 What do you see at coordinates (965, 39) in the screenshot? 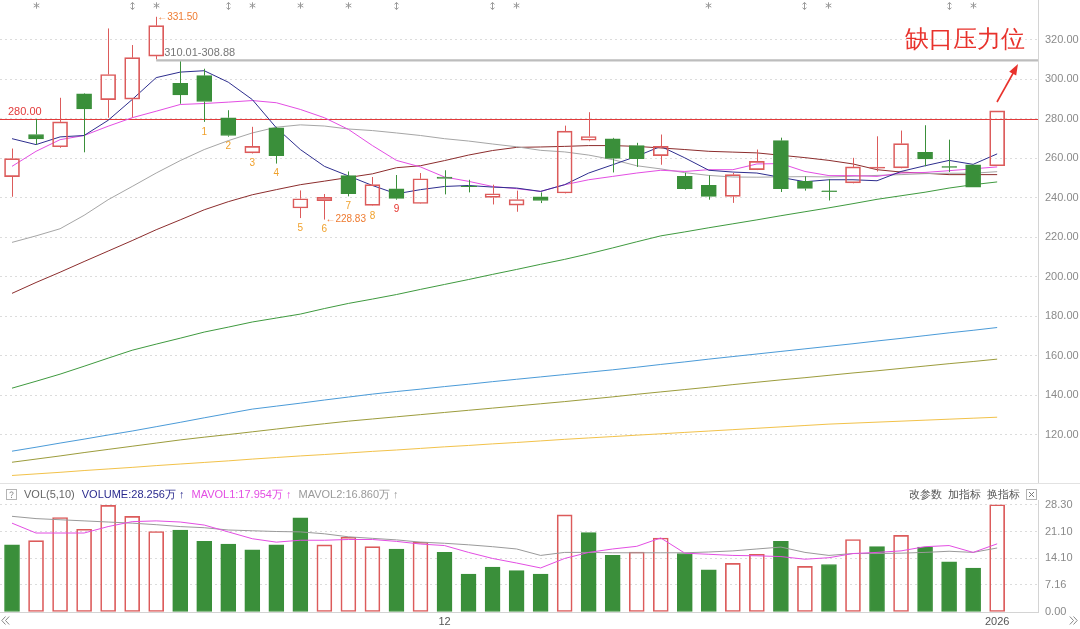
I see `annotation: 缺口压力位` at bounding box center [965, 39].